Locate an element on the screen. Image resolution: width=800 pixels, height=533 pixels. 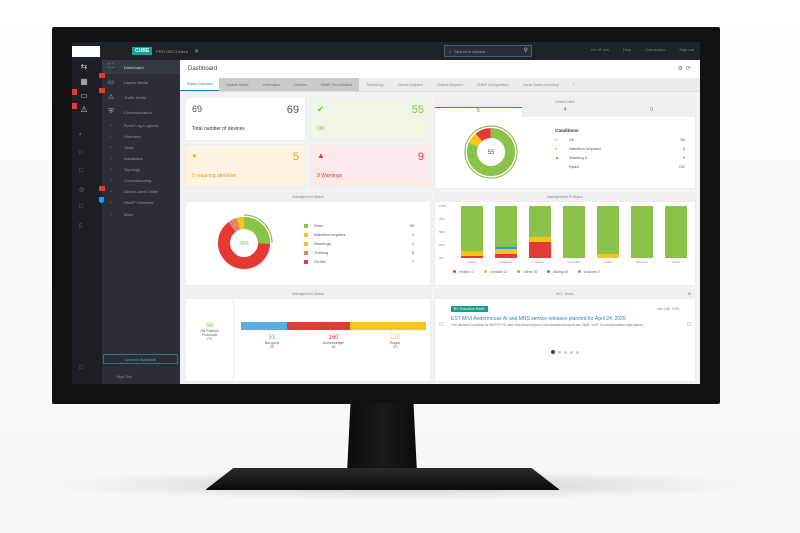
alert-table-icon: · is located at coordinates (111, 191).